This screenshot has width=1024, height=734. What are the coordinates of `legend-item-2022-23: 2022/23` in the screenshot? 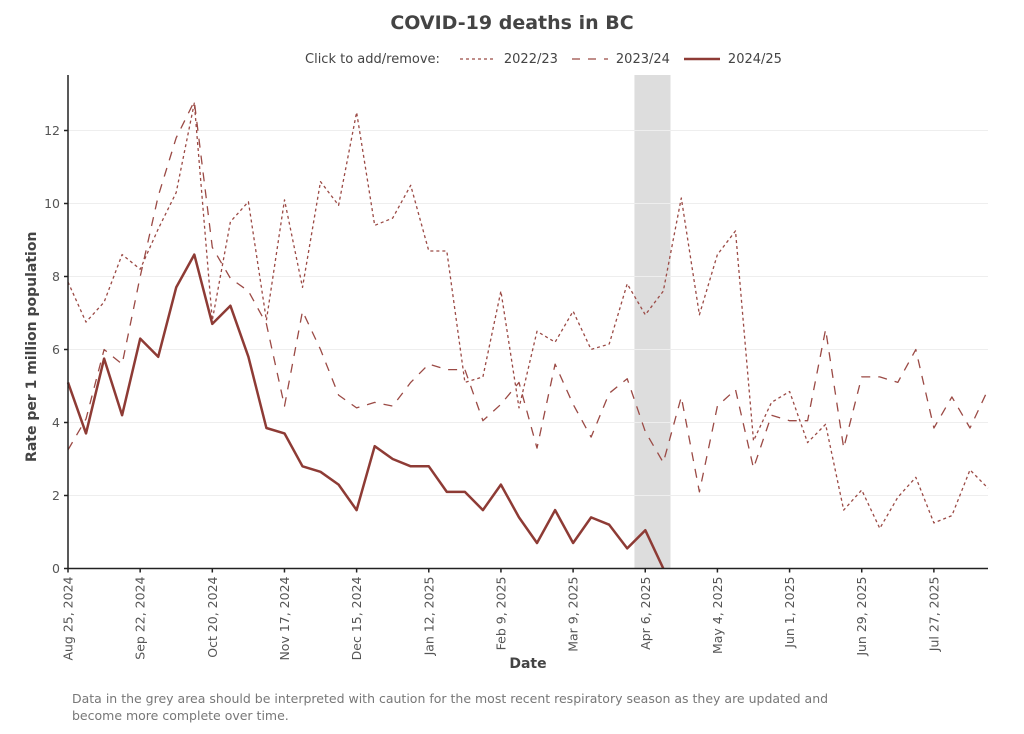 It's located at (508, 59).